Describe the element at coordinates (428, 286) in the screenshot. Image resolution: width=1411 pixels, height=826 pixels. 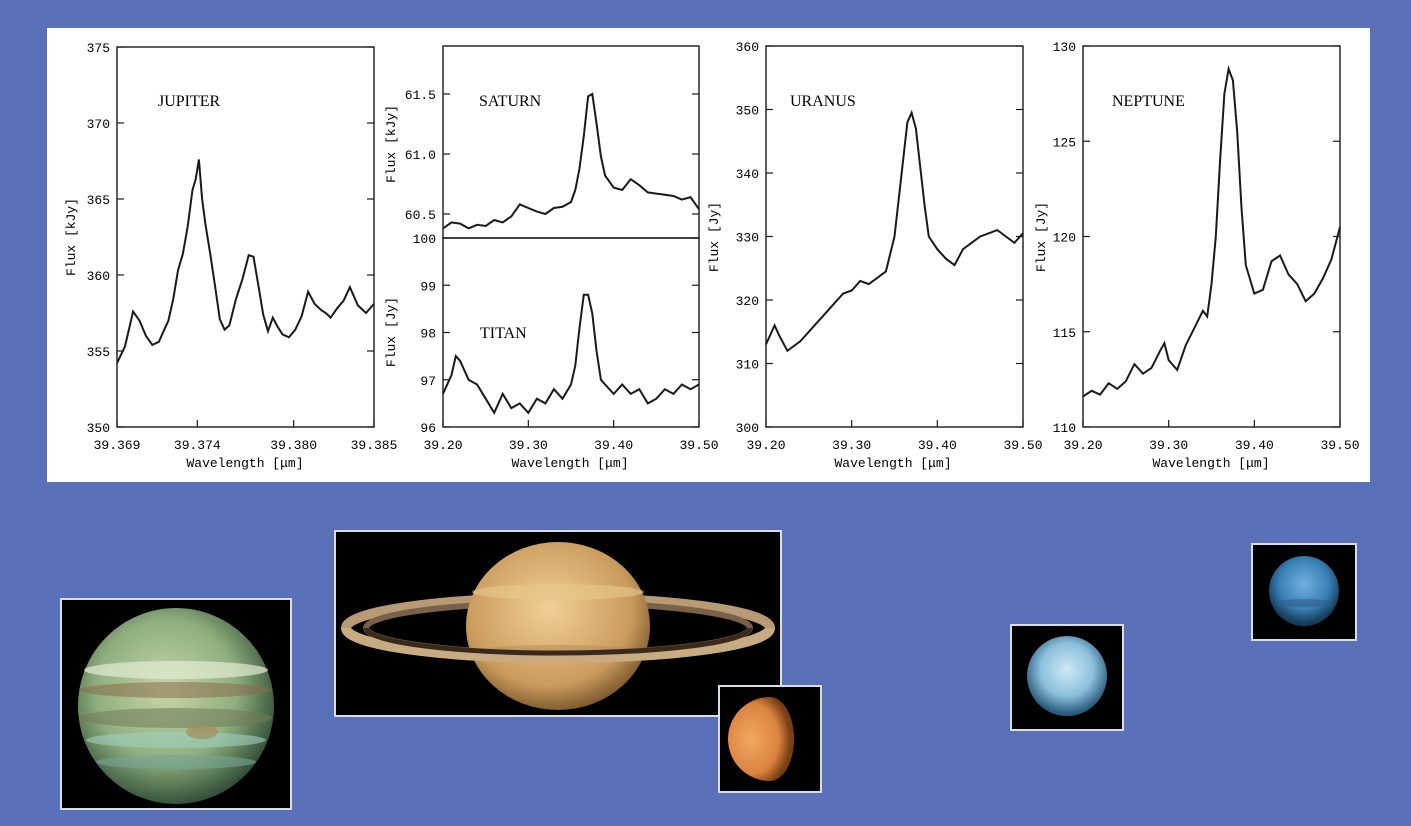
I see `titan-y-tick-label: 99` at that location.